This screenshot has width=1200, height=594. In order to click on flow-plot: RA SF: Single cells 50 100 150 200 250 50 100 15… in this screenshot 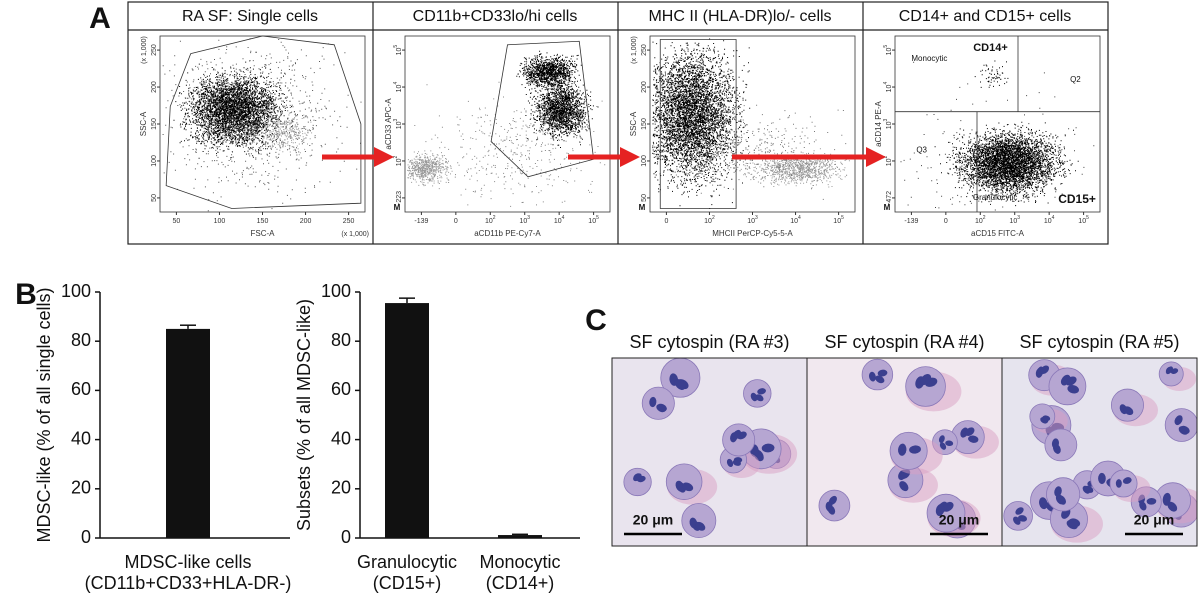, I will do `click(254, 123)`.